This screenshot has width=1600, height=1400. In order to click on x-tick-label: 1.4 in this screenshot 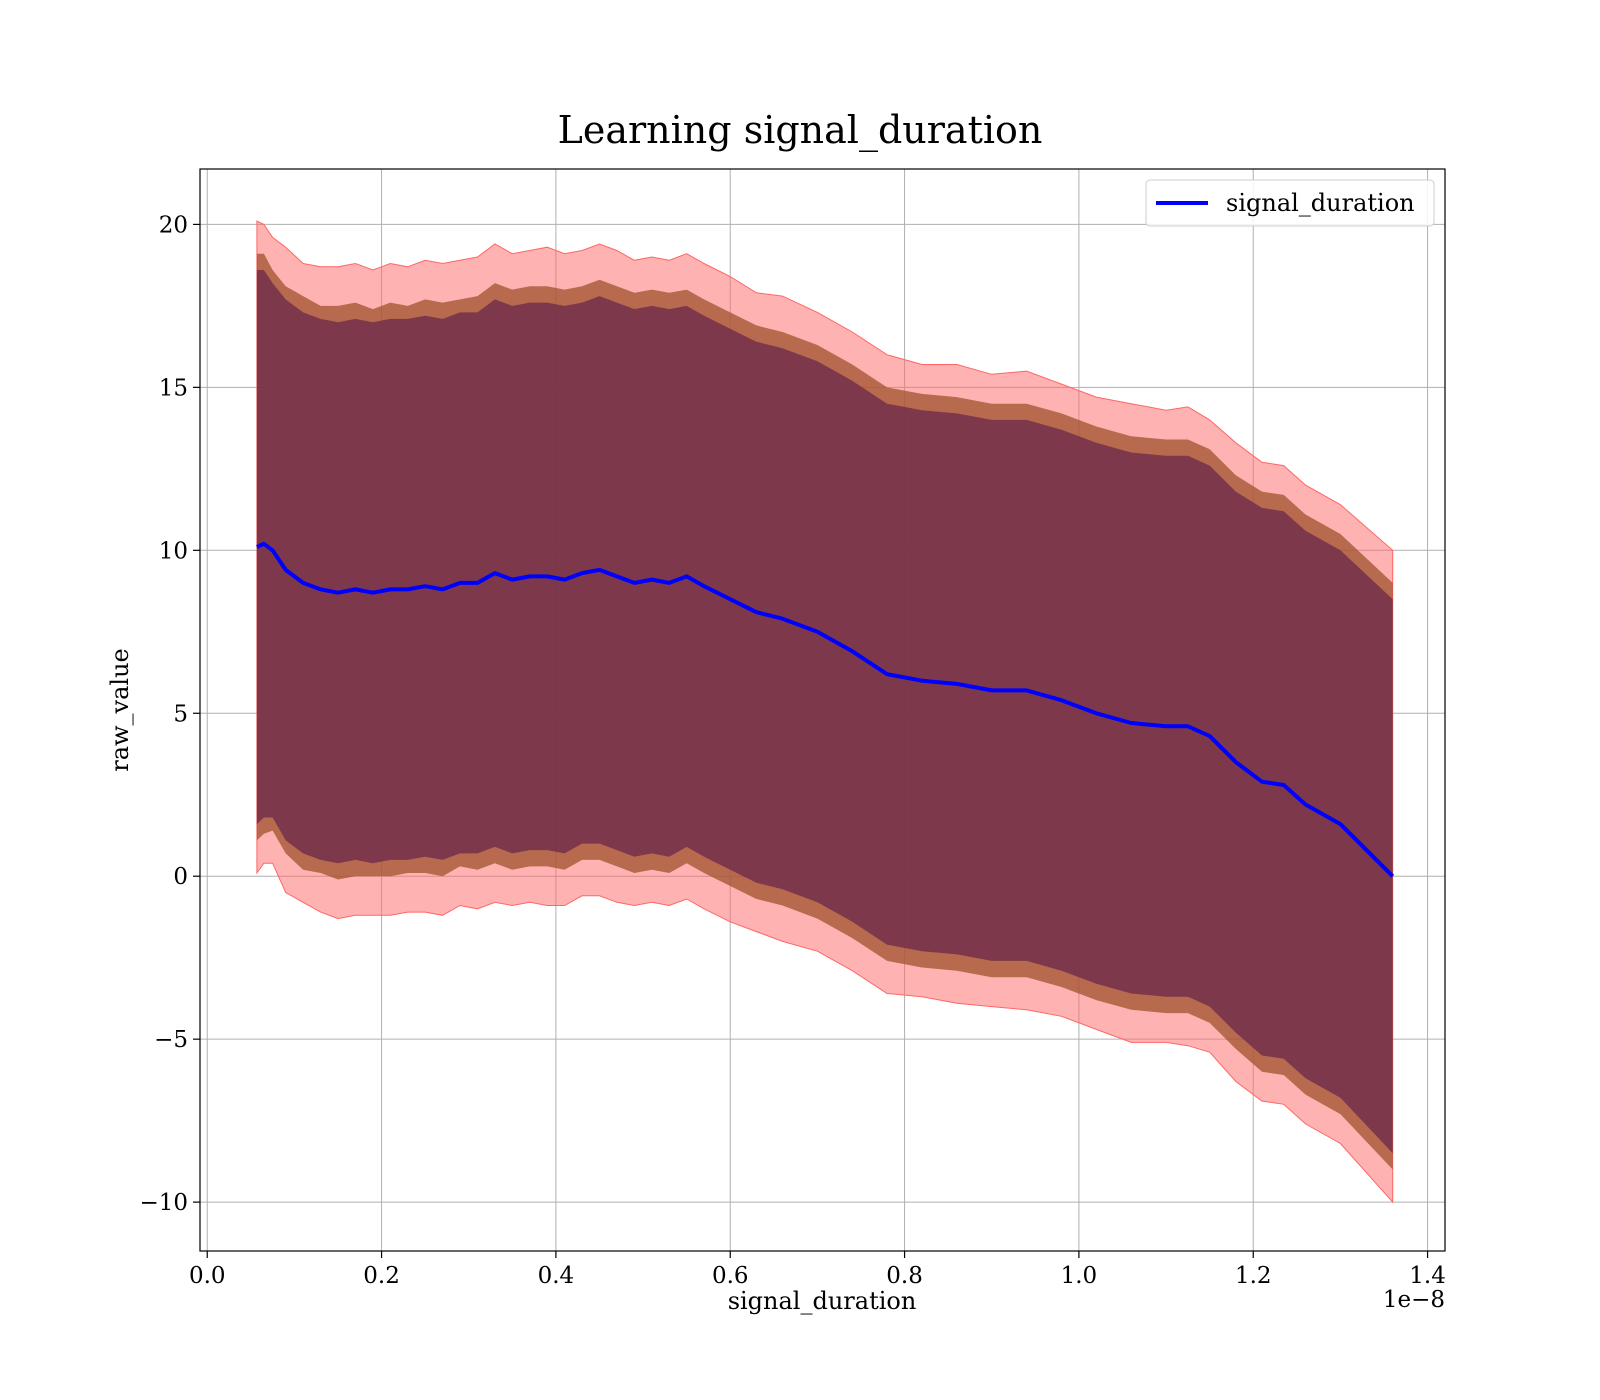, I will do `click(1427, 1276)`.